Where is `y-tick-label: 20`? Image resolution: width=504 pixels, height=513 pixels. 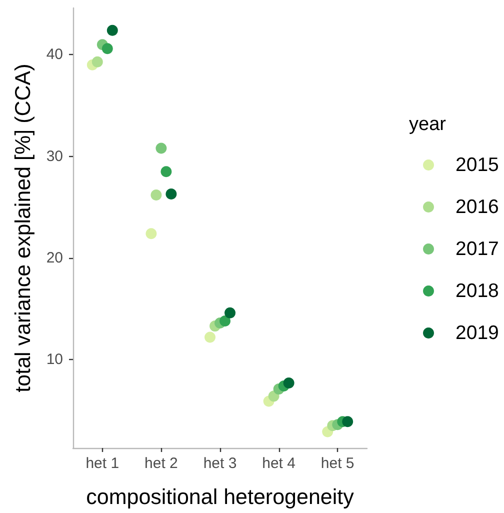
y-tick-label: 20 is located at coordinates (54, 257).